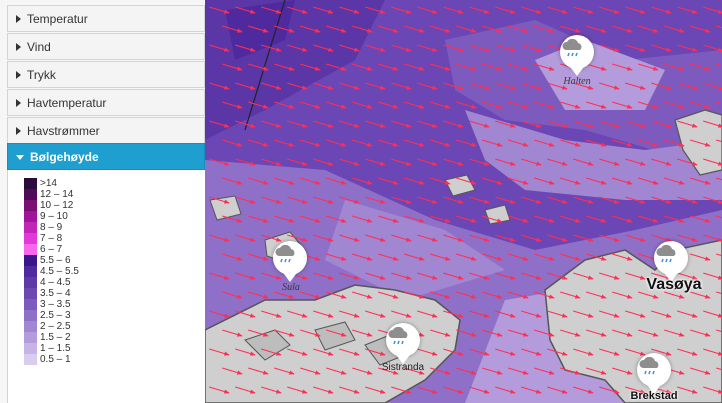 The width and height of the screenshot is (722, 403). What do you see at coordinates (106, 102) in the screenshot?
I see `layer-item-havtemperatur: Havtemperatur` at bounding box center [106, 102].